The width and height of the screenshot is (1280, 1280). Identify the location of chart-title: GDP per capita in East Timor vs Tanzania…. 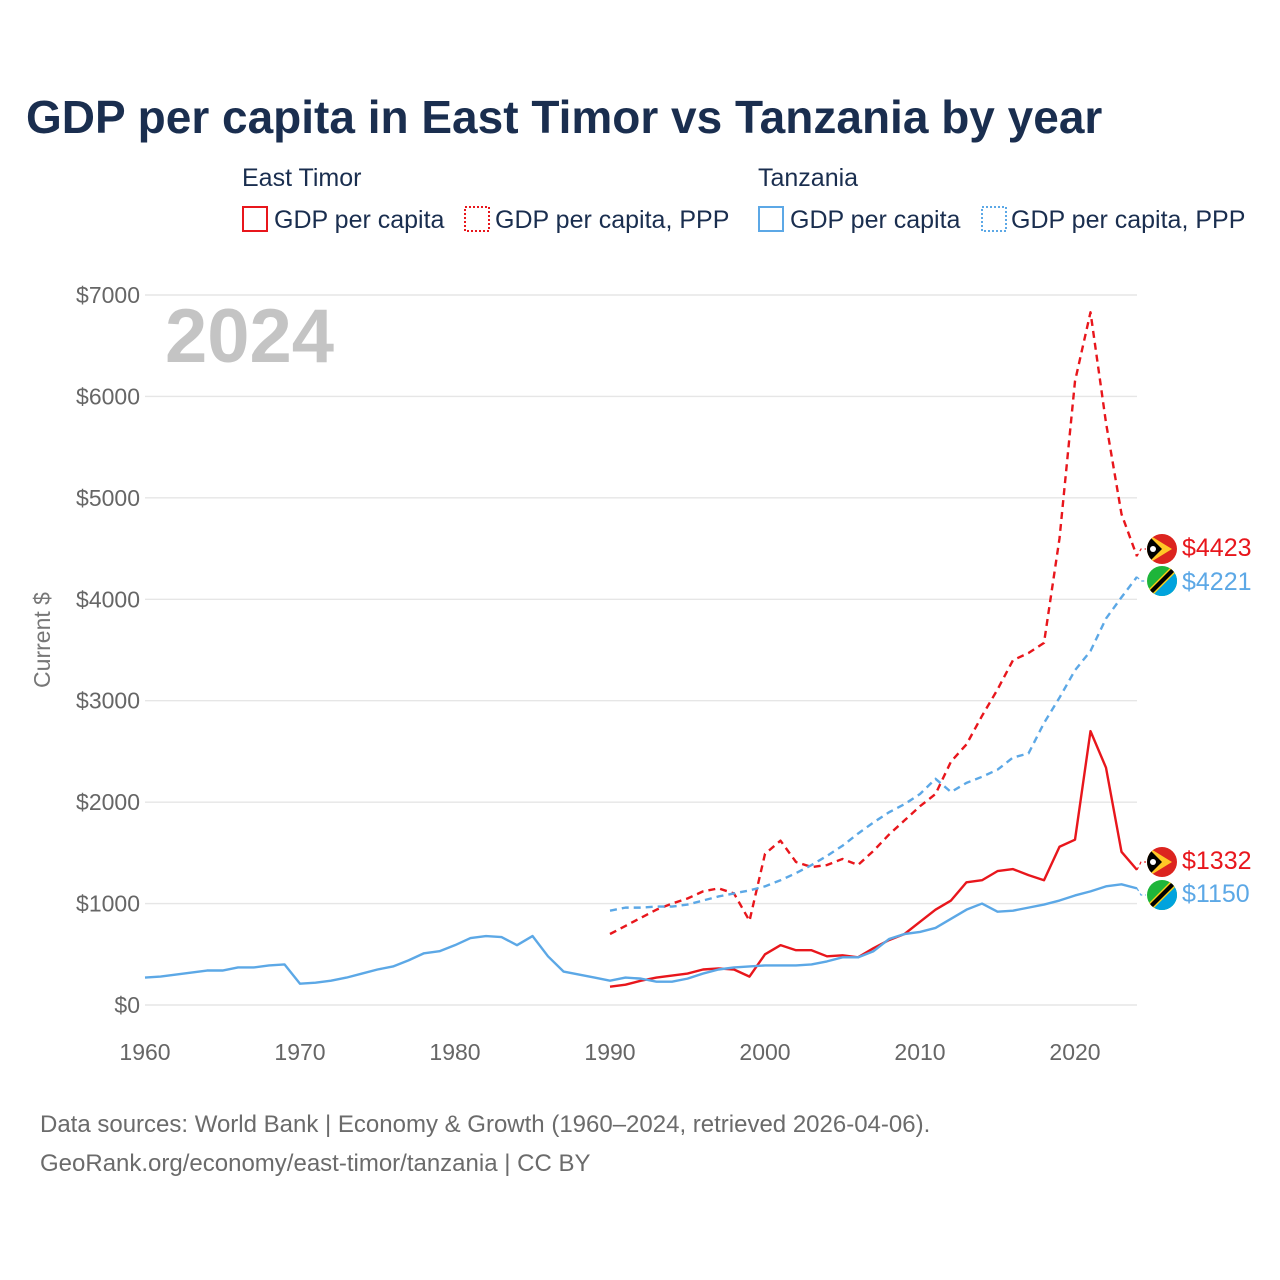
(564, 117).